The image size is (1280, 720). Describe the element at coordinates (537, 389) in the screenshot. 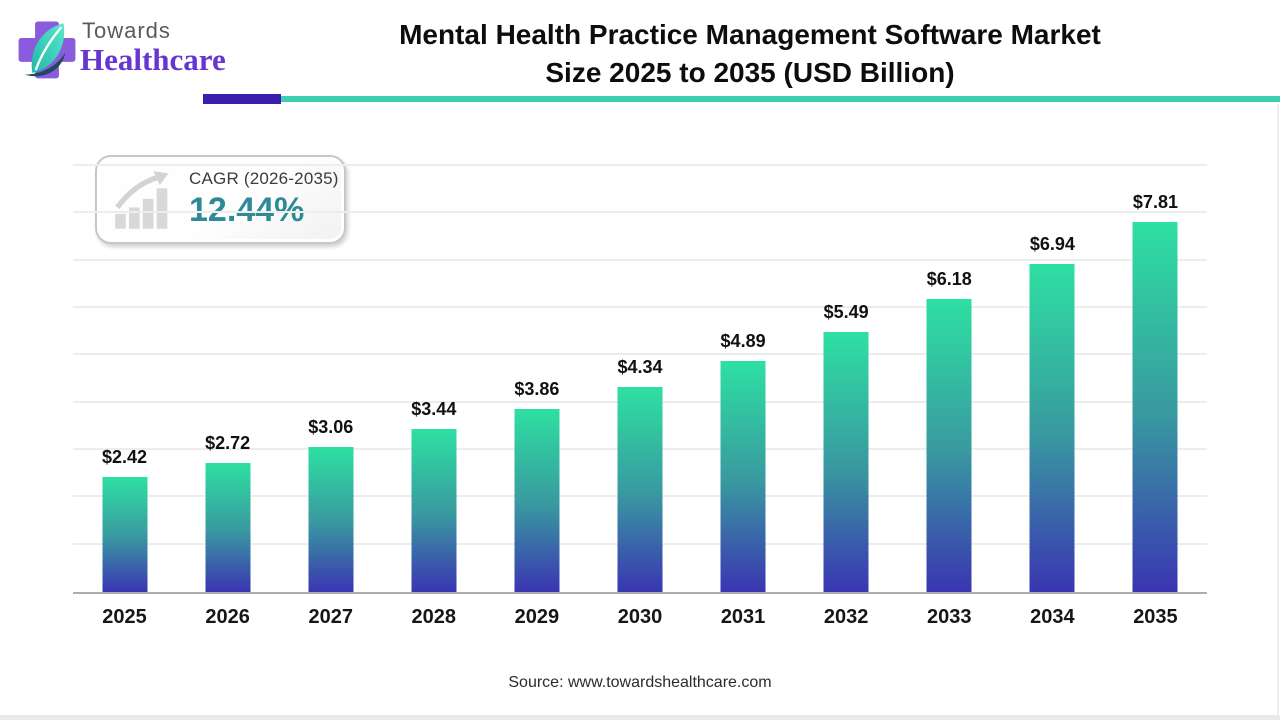

I see `bar-value-label: $3.86` at that location.